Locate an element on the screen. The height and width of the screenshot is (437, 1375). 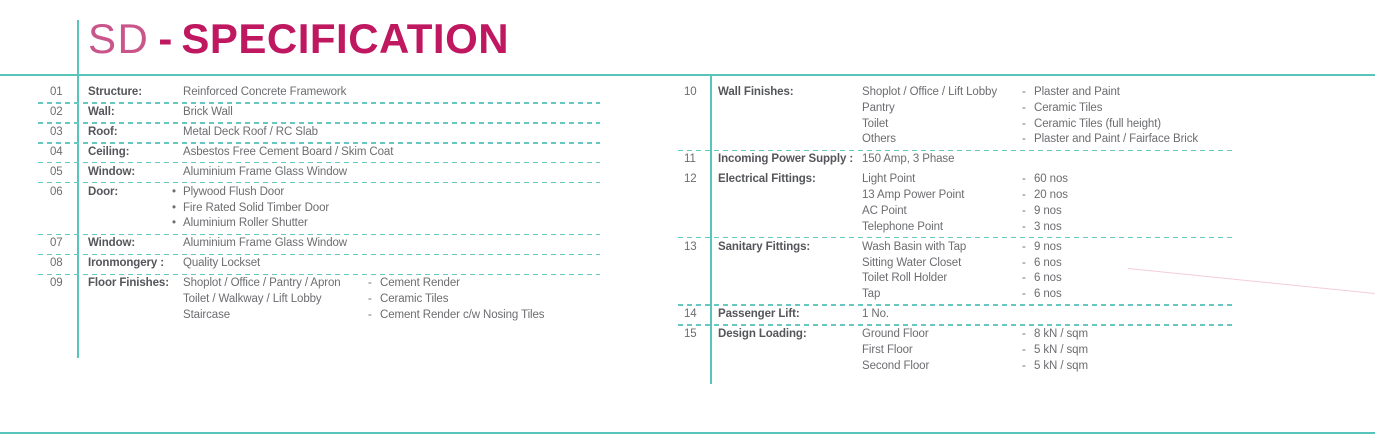
spec-pair-value: 9 nos is located at coordinates (1048, 246).